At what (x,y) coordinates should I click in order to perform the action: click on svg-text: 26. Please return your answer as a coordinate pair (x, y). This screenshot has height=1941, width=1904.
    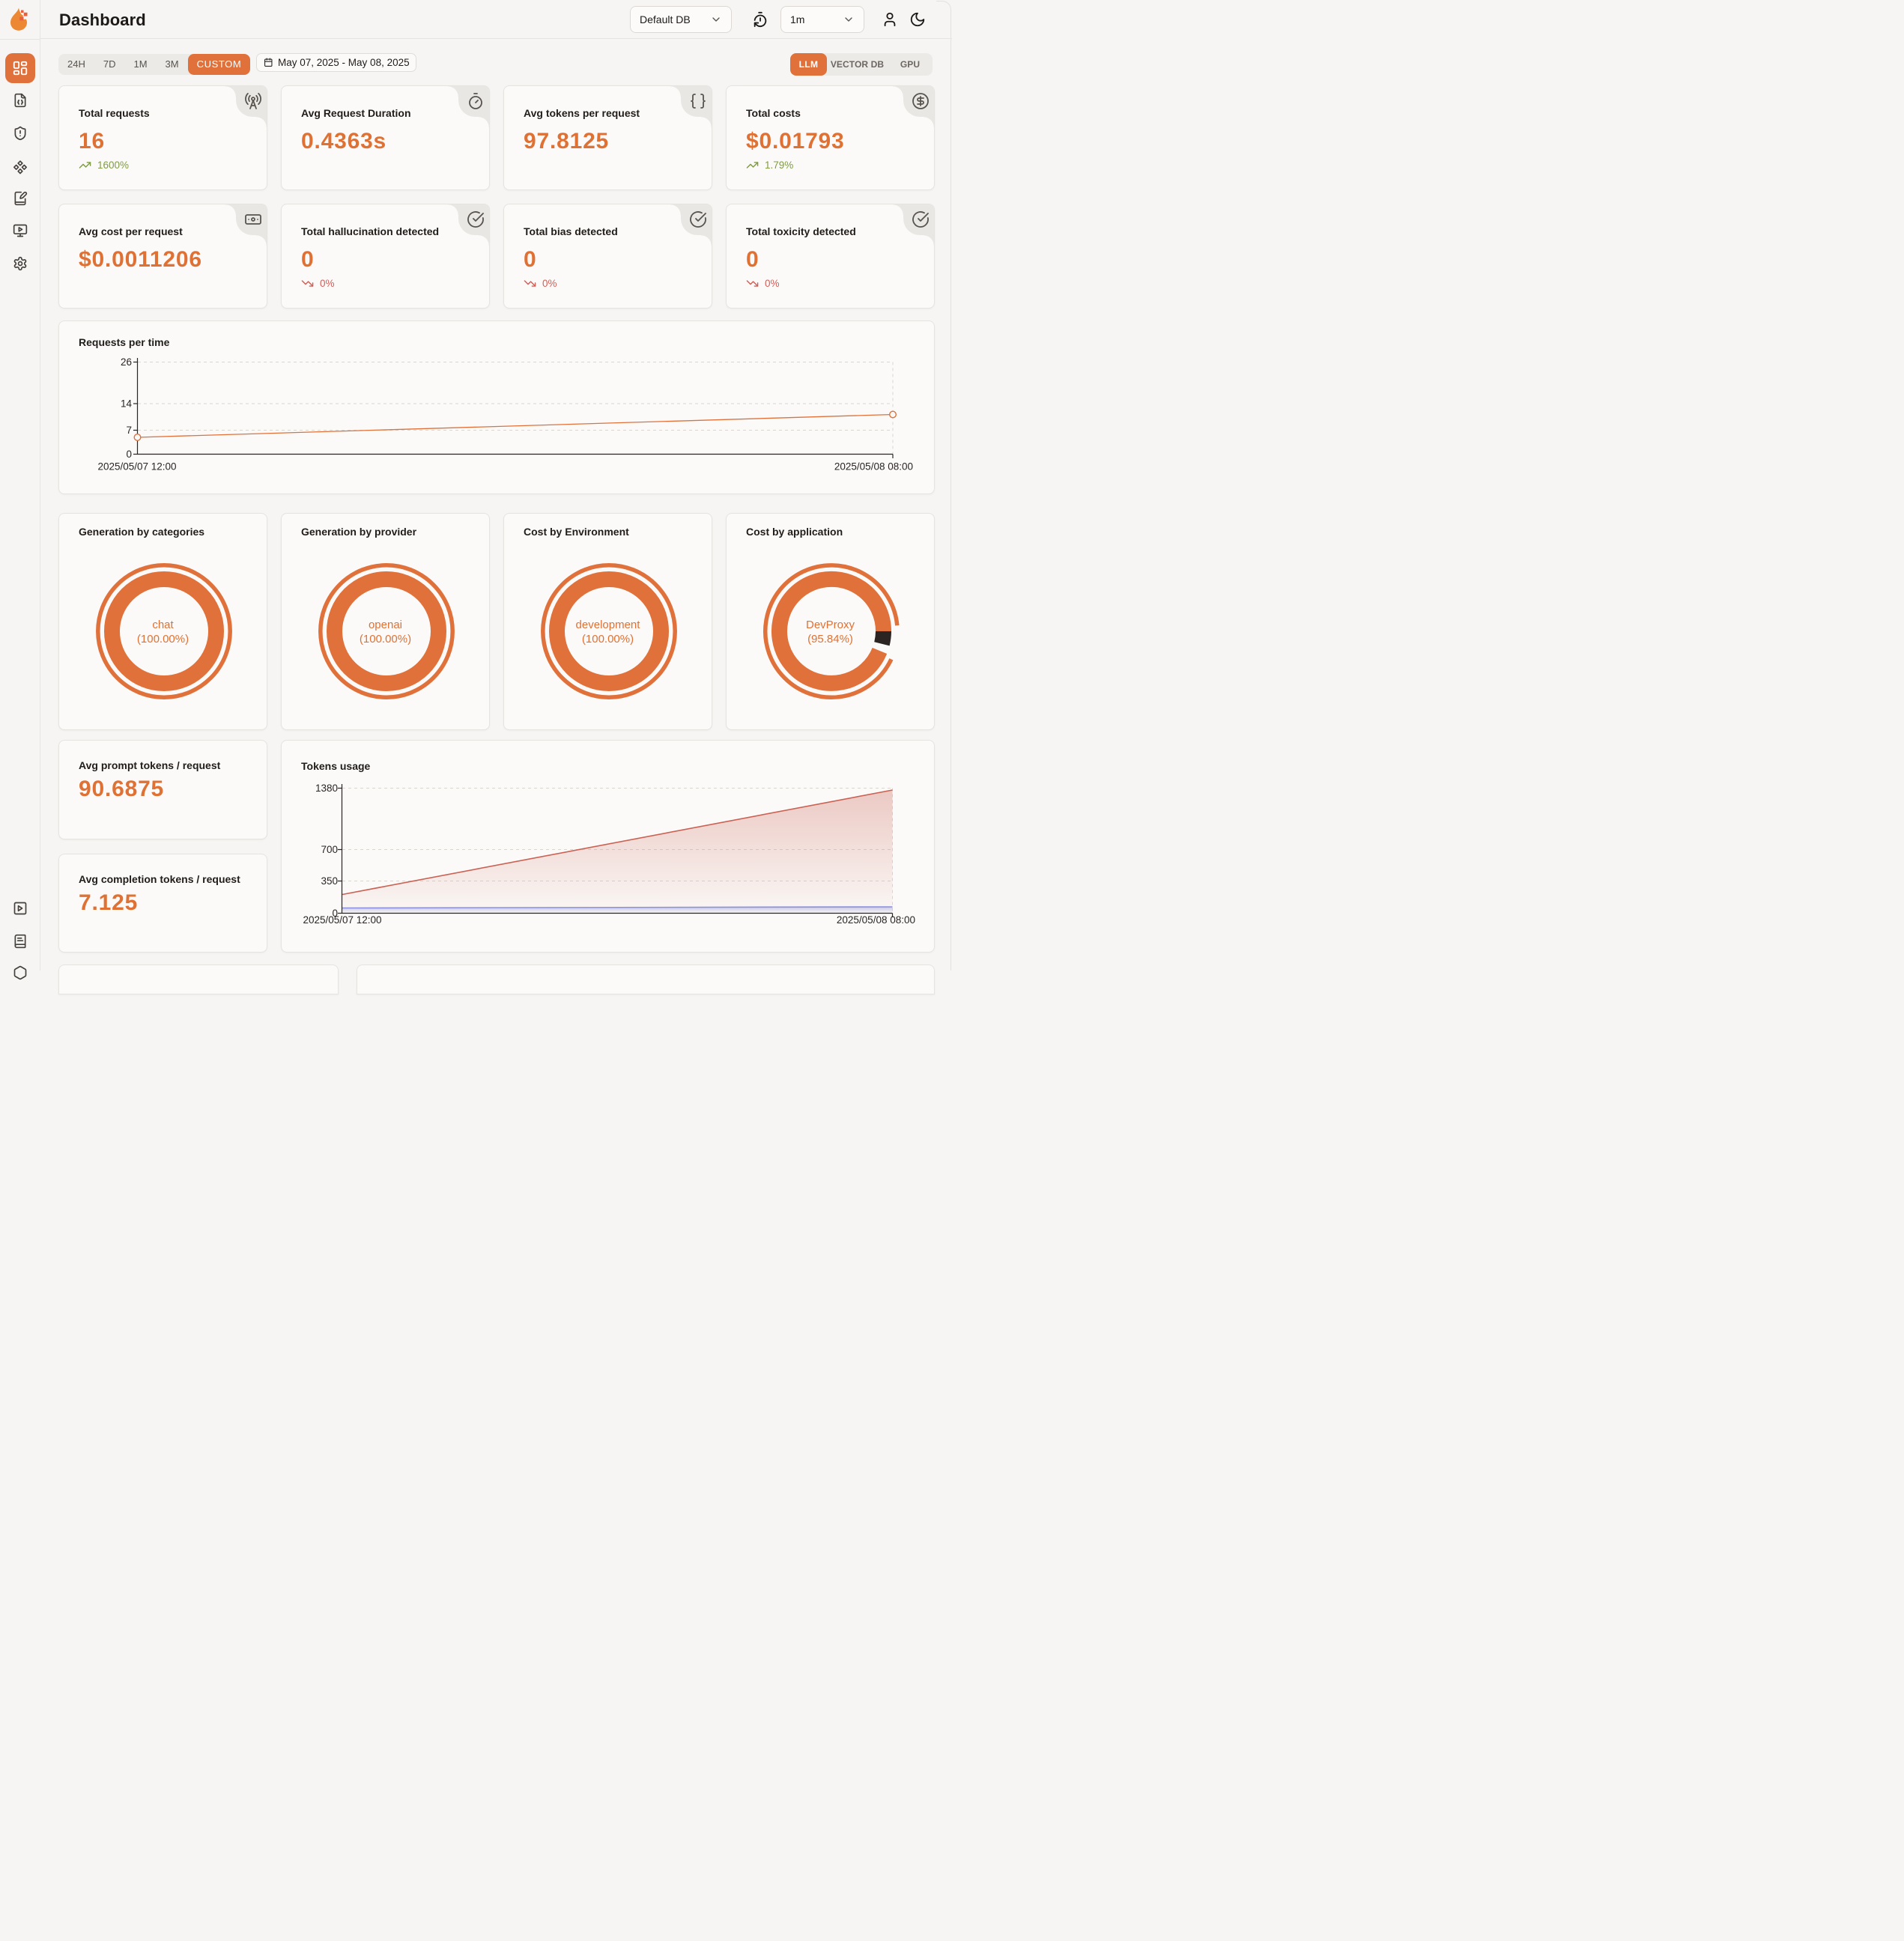
    Looking at the image, I should click on (126, 362).